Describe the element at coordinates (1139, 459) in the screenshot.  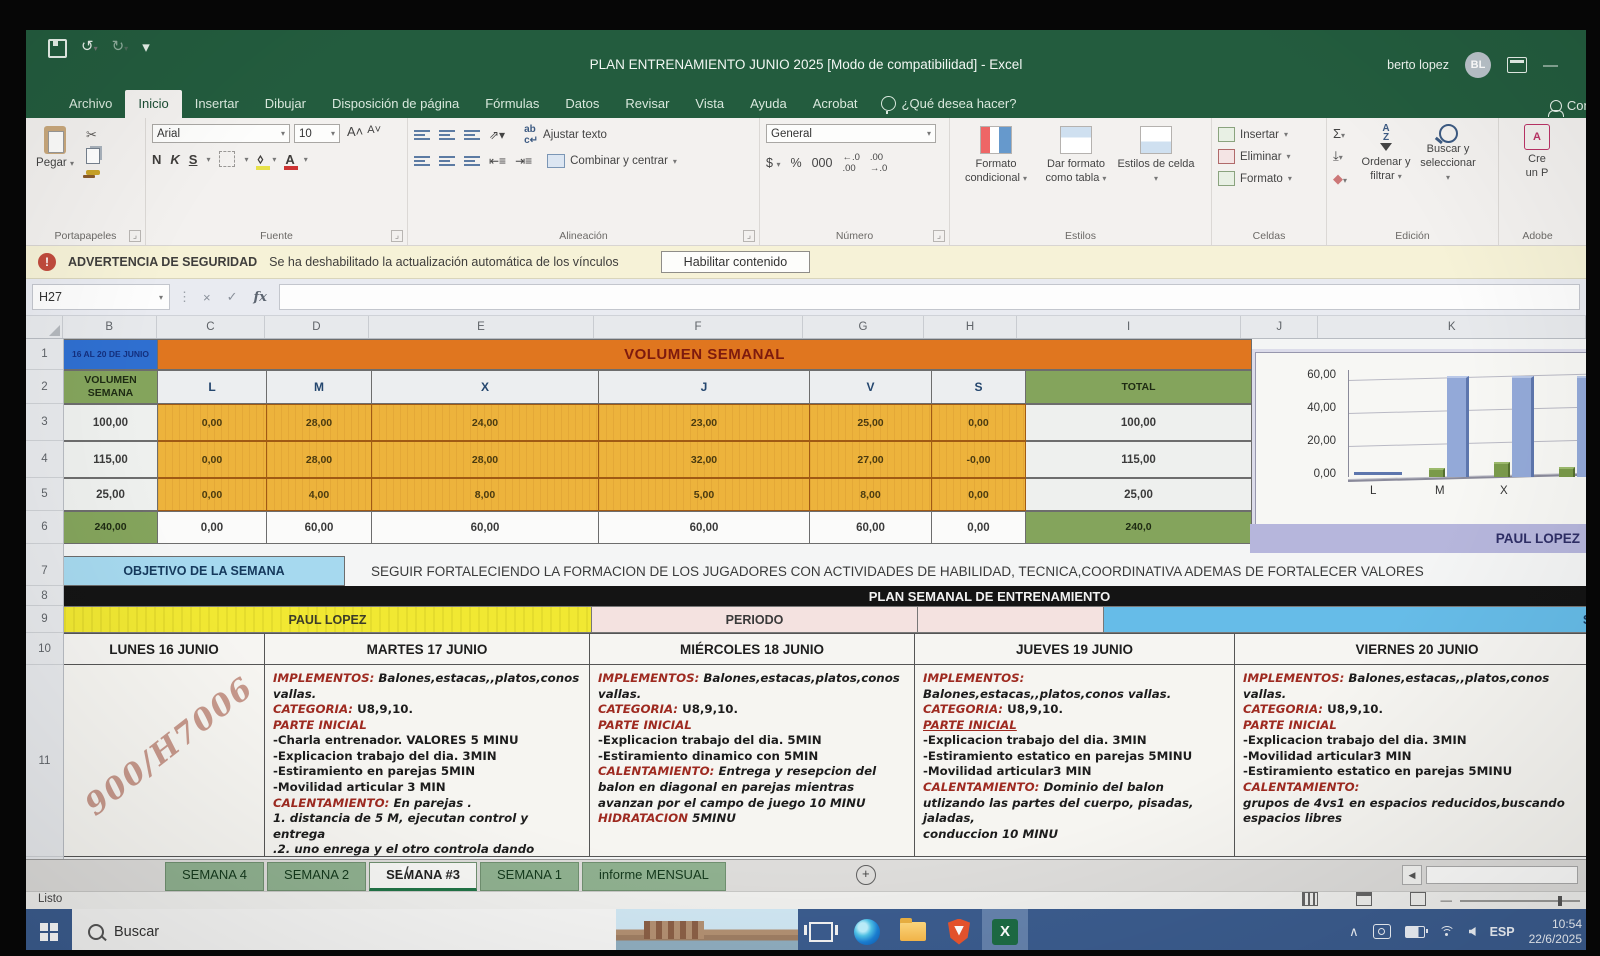
I see `table-cell: 115,00` at that location.